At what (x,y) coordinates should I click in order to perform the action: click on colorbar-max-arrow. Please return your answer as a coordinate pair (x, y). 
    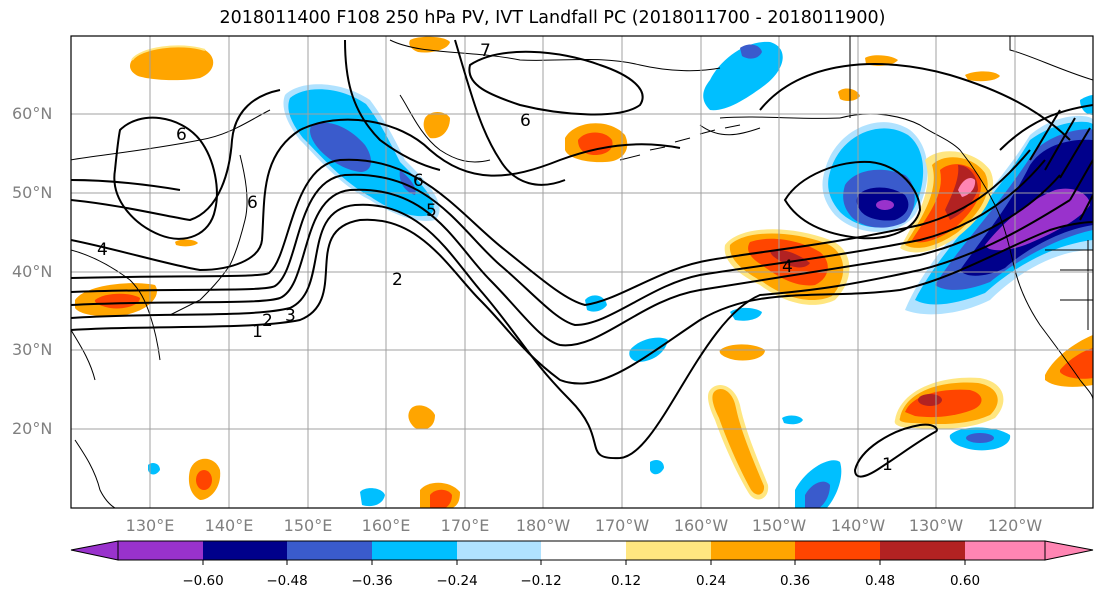
    Looking at the image, I should click on (1069, 550).